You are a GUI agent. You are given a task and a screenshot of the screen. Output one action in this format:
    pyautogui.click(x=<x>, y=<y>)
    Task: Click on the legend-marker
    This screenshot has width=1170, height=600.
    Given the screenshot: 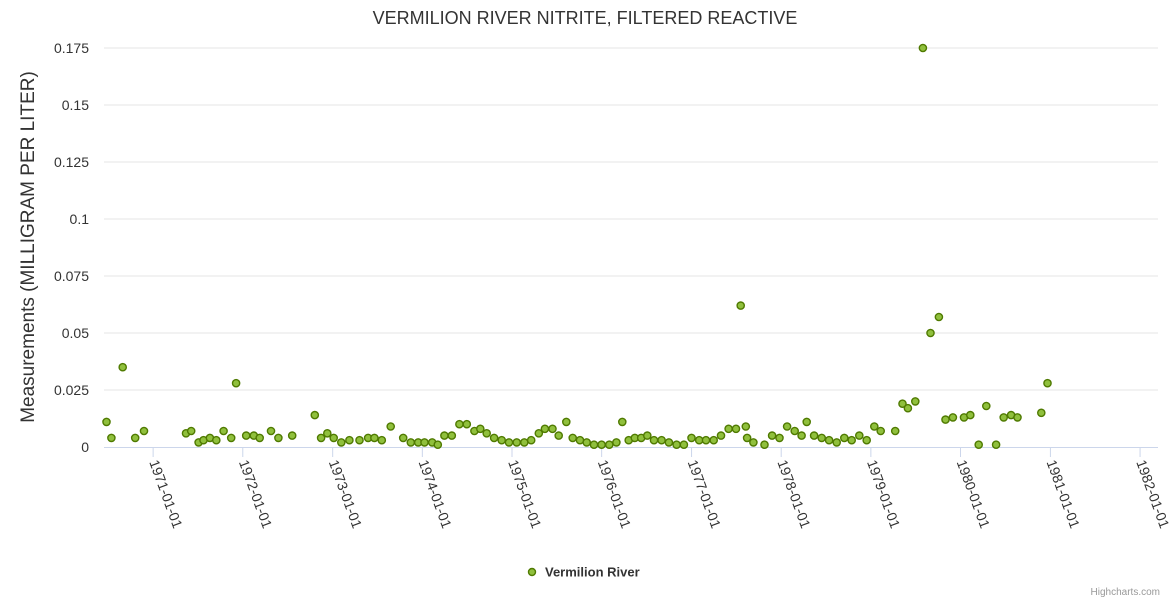 What is the action you would take?
    pyautogui.click(x=532, y=572)
    